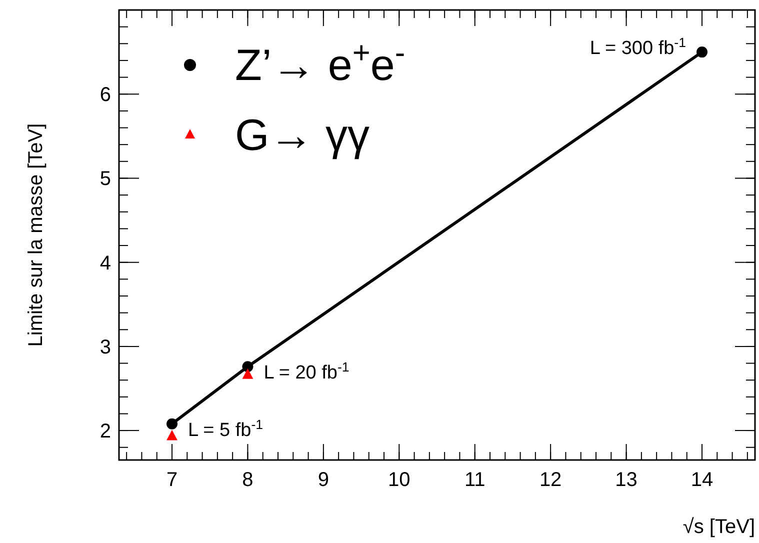 The height and width of the screenshot is (543, 759). Describe the element at coordinates (105, 263) in the screenshot. I see `y-tick-label: 4` at that location.